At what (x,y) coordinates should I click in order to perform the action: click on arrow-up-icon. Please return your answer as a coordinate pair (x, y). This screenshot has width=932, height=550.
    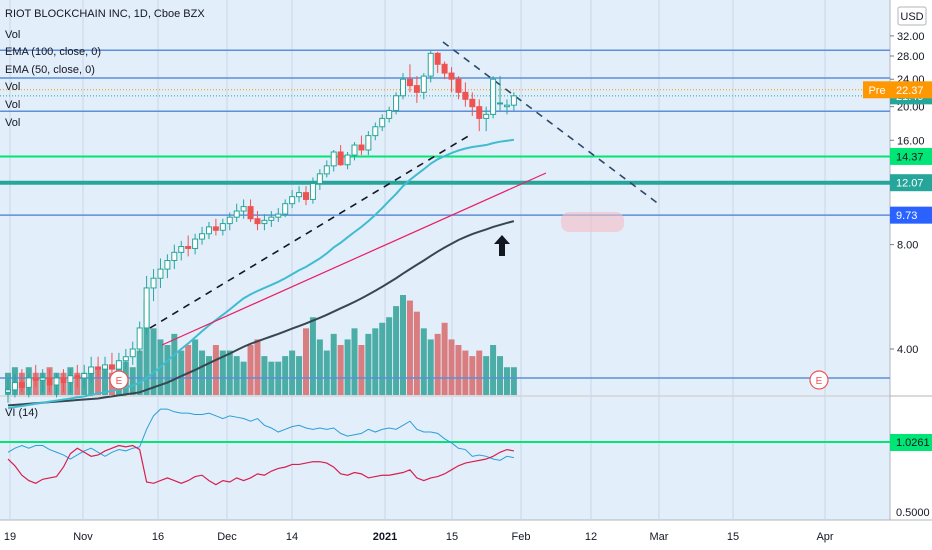
    Looking at the image, I should click on (502, 245).